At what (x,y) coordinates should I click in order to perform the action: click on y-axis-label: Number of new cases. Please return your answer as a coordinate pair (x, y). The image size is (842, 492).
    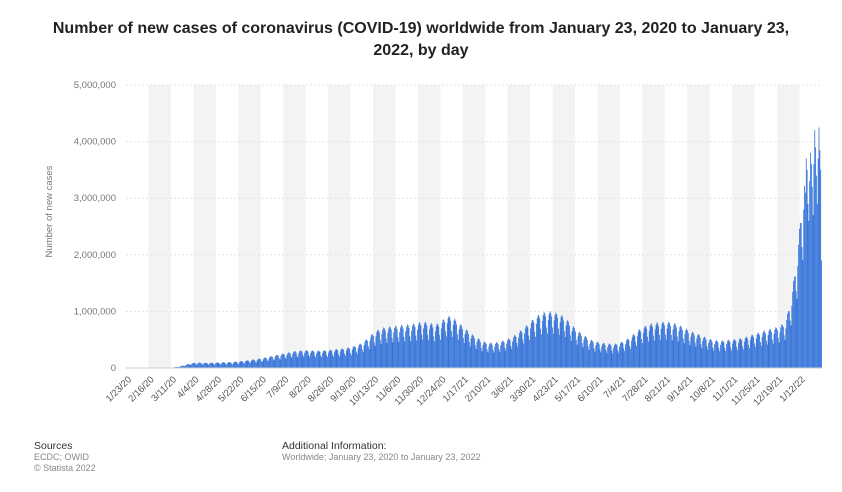
    Looking at the image, I should click on (49, 211).